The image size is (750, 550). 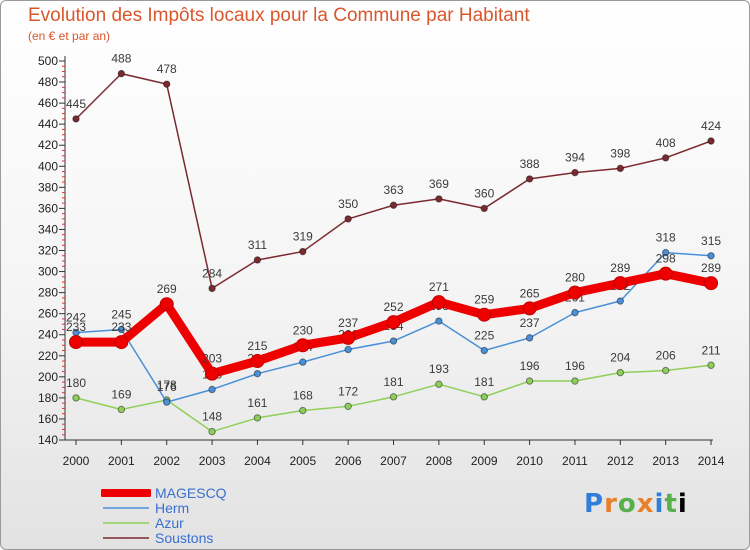 What do you see at coordinates (48, 314) in the screenshot?
I see `y-tick-label: 260` at bounding box center [48, 314].